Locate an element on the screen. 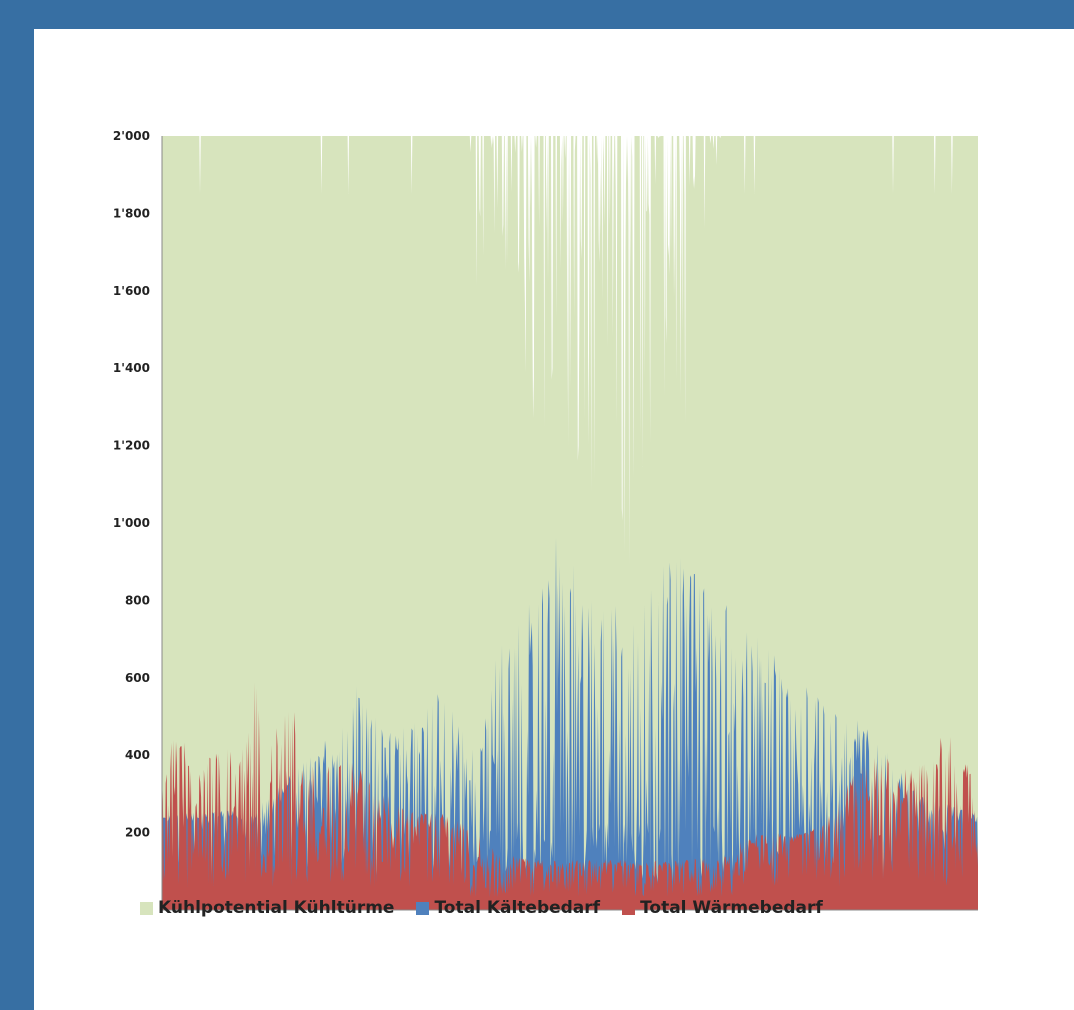 Image resolution: width=1074 pixels, height=1010 pixels. y-tick-label-1400: 1'400 is located at coordinates (131, 368).